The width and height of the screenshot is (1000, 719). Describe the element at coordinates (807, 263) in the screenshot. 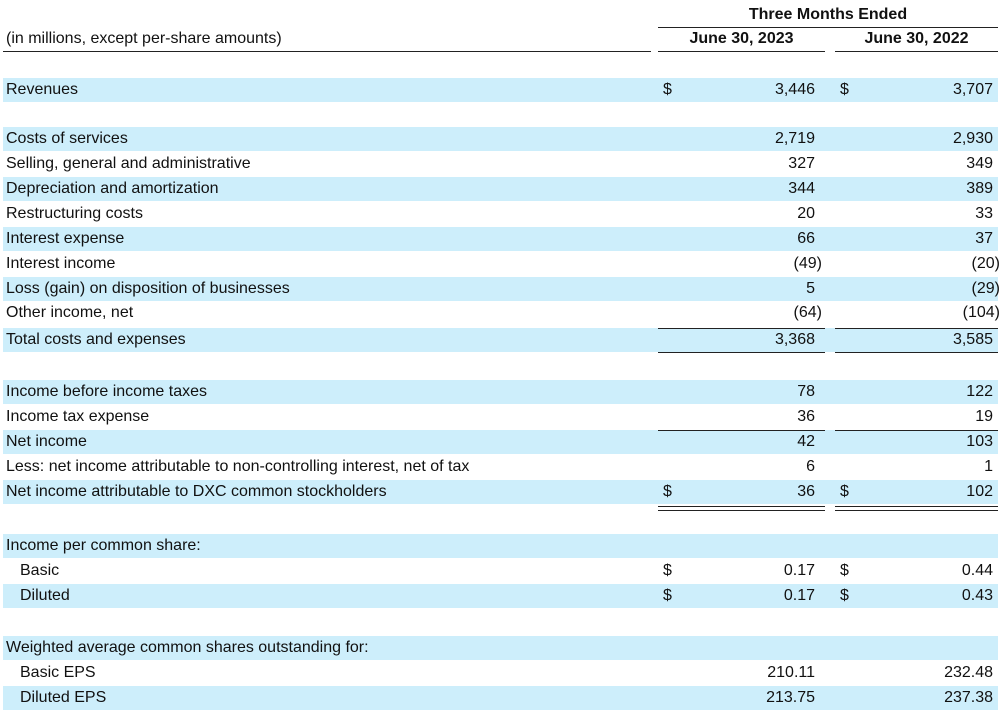

I see `cell-value: (49)` at that location.